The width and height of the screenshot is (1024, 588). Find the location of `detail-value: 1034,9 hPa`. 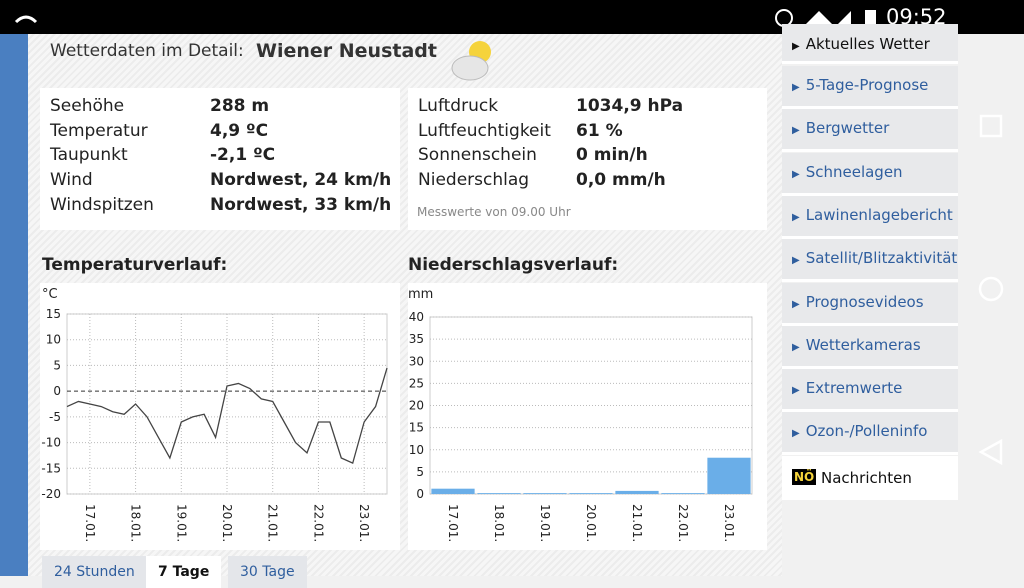

detail-value: 1034,9 hPa is located at coordinates (630, 106).